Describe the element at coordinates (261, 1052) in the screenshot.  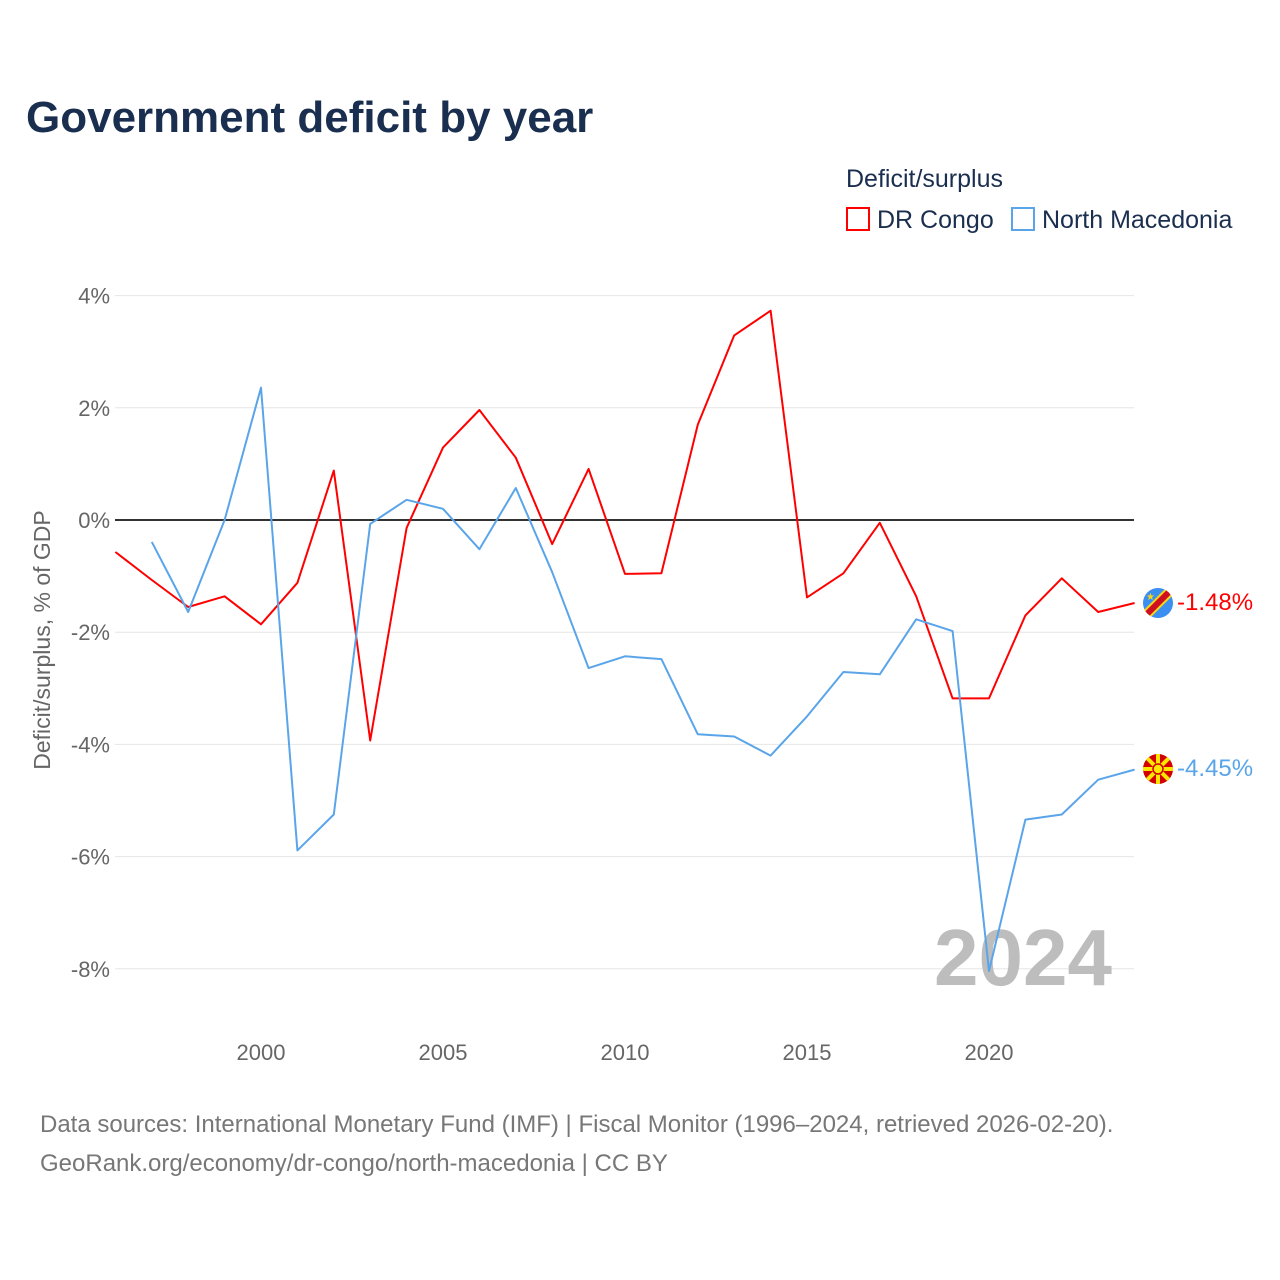
I see `x-tick-label: 2000` at that location.